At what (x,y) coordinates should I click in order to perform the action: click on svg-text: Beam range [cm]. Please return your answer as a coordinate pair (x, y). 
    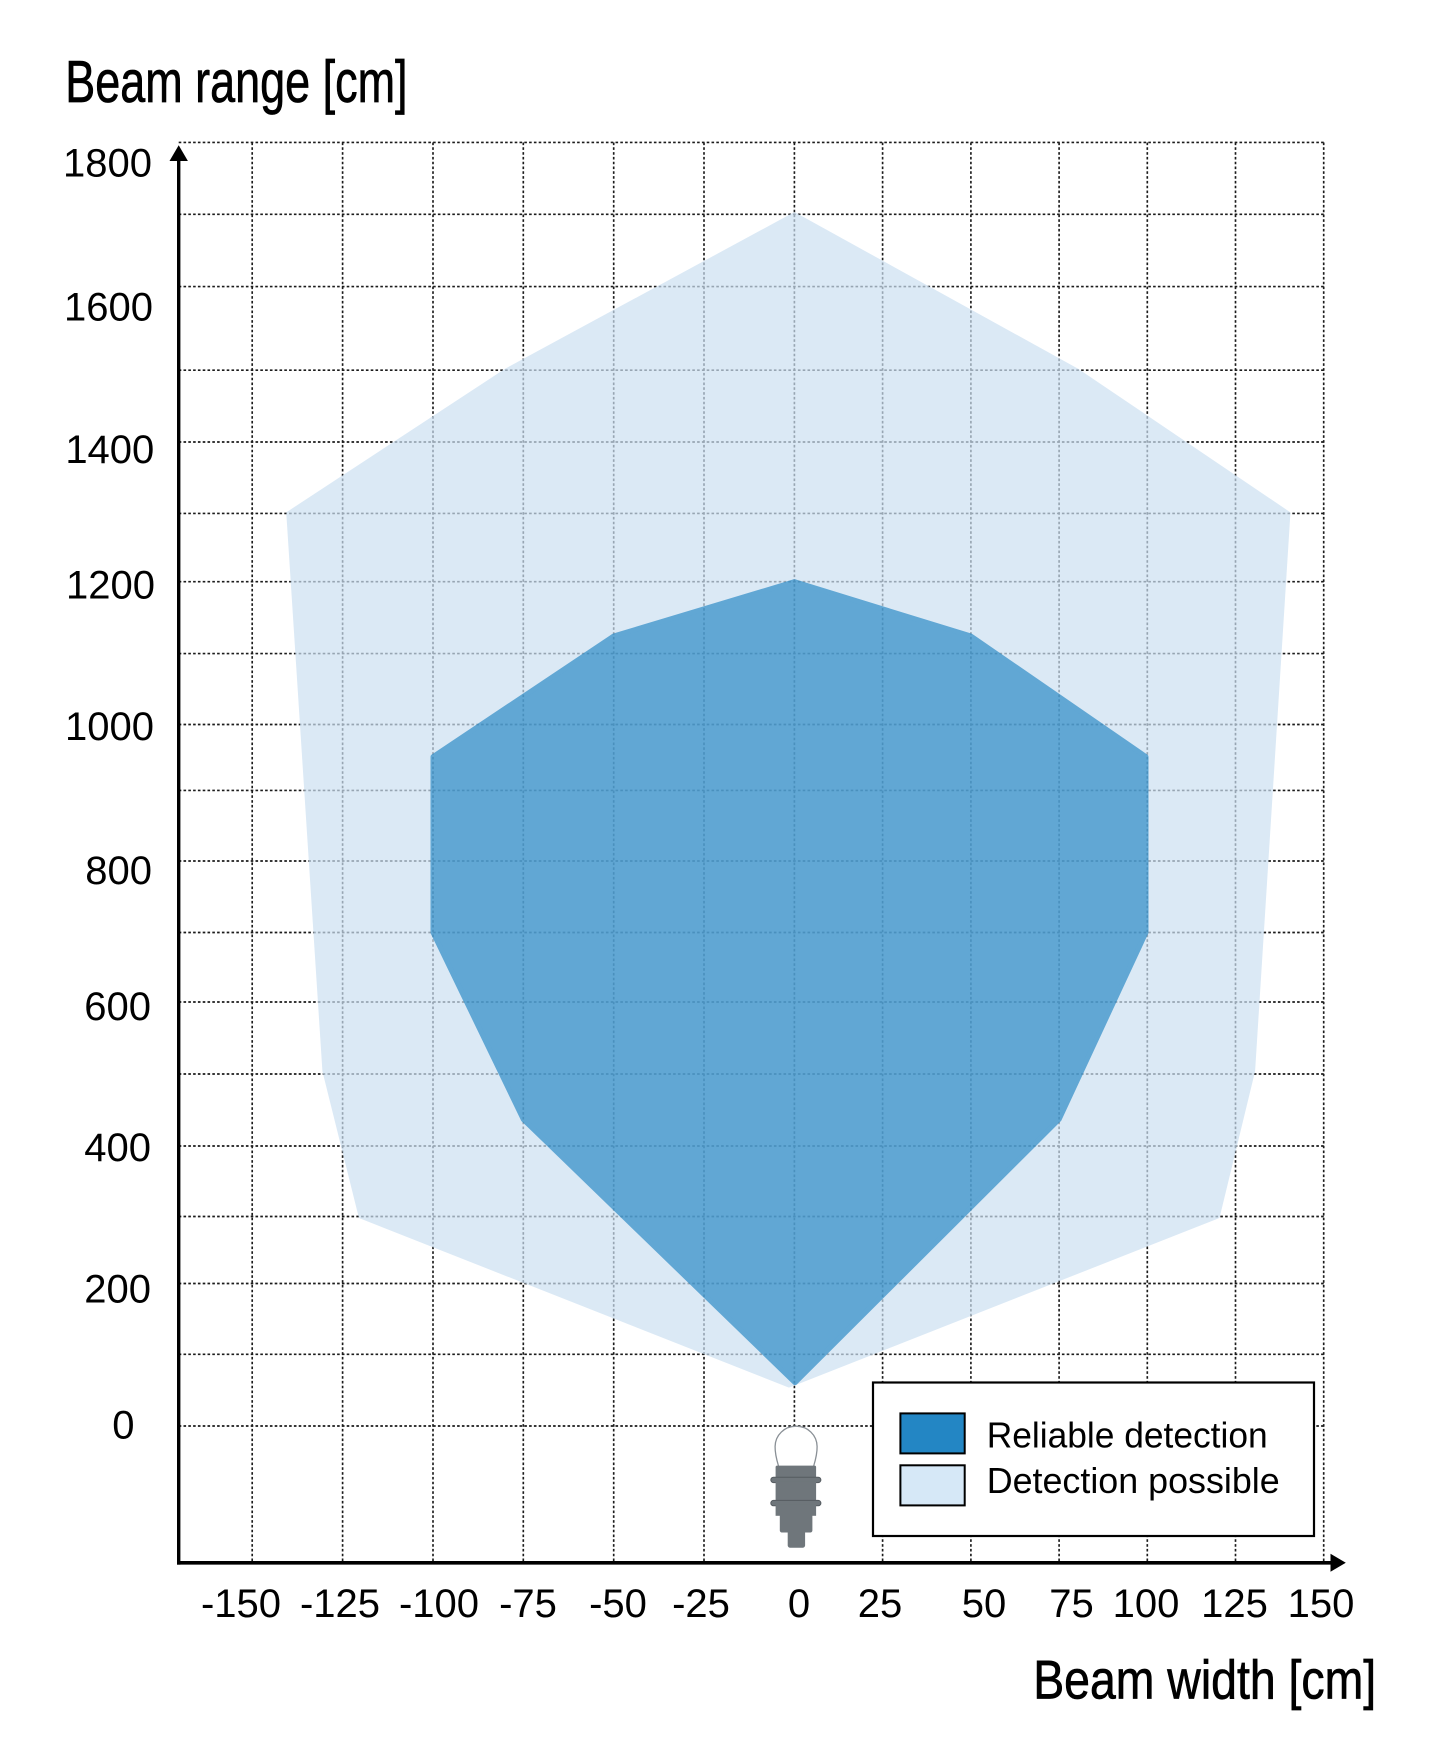
    Looking at the image, I should click on (236, 82).